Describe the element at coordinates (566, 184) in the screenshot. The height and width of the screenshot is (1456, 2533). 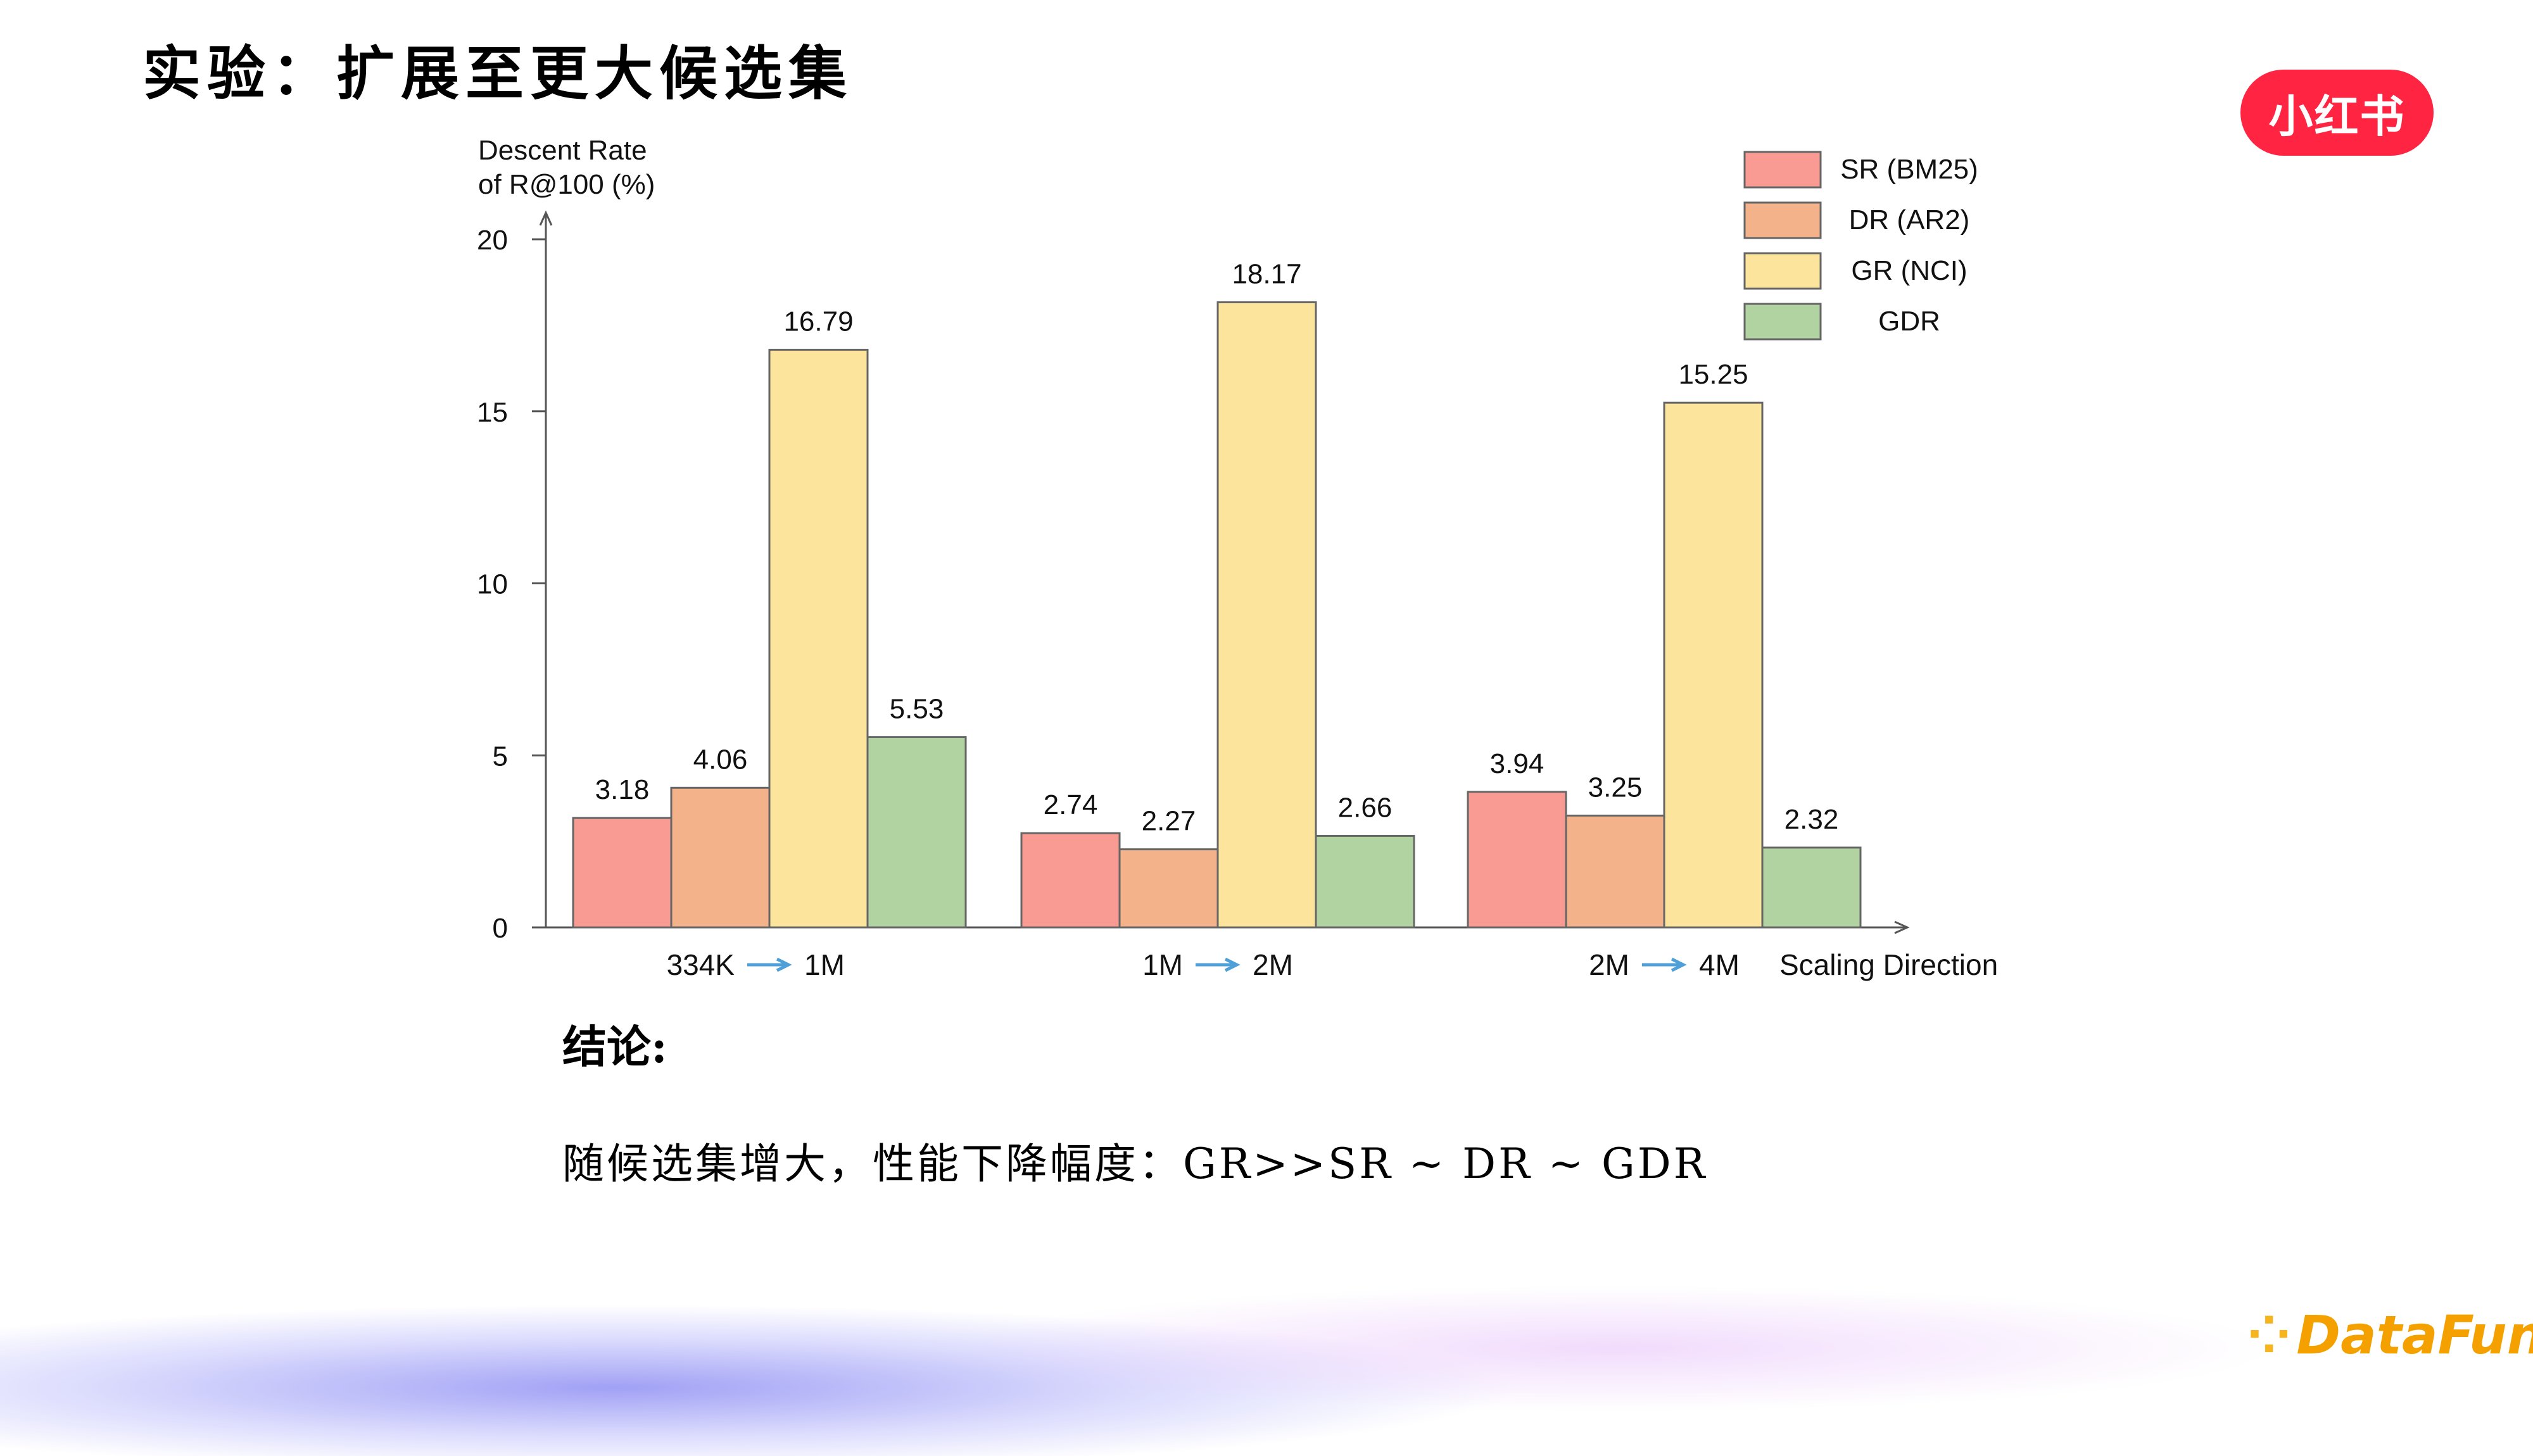
I see `y-axis-label-line2: of R@100 (%)` at that location.